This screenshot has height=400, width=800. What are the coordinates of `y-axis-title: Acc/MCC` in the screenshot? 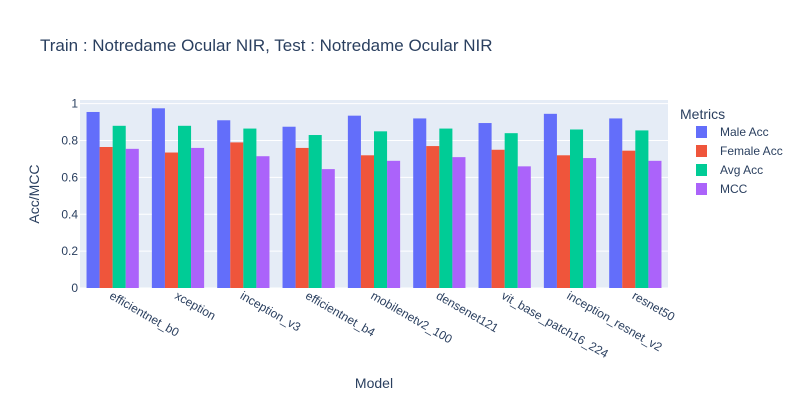 It's located at (34, 193).